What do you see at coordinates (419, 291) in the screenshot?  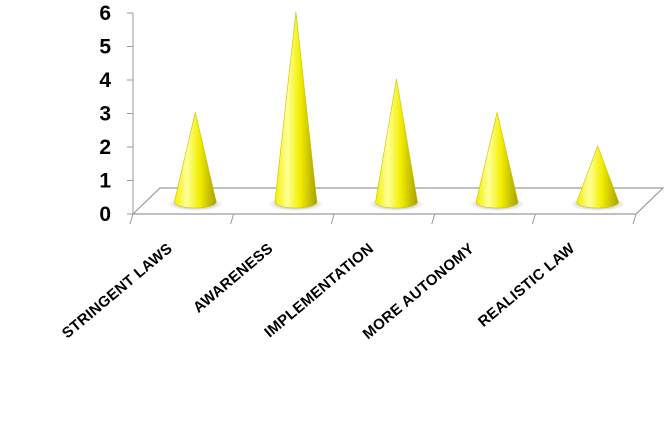 I see `x-category-label: More Autonomy` at bounding box center [419, 291].